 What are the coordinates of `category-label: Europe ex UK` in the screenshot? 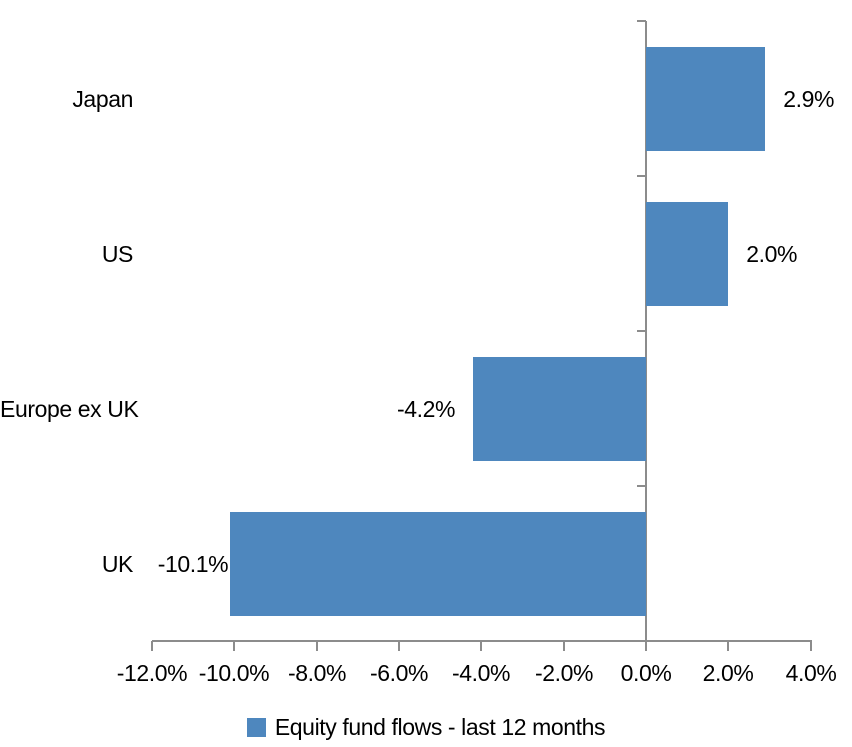 It's located at (69, 408).